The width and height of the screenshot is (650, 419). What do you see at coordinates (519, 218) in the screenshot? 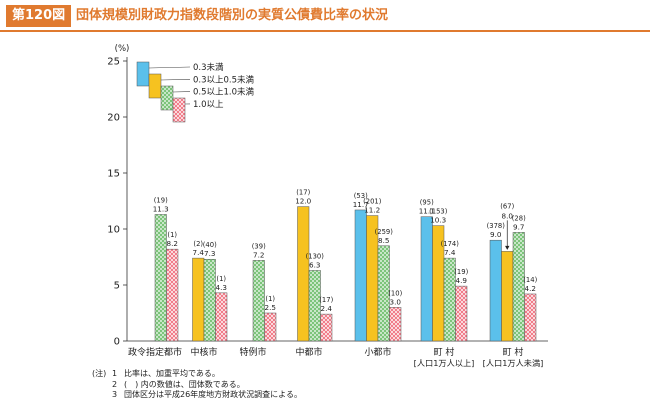
I see `bar-count-label: (28)` at bounding box center [519, 218].